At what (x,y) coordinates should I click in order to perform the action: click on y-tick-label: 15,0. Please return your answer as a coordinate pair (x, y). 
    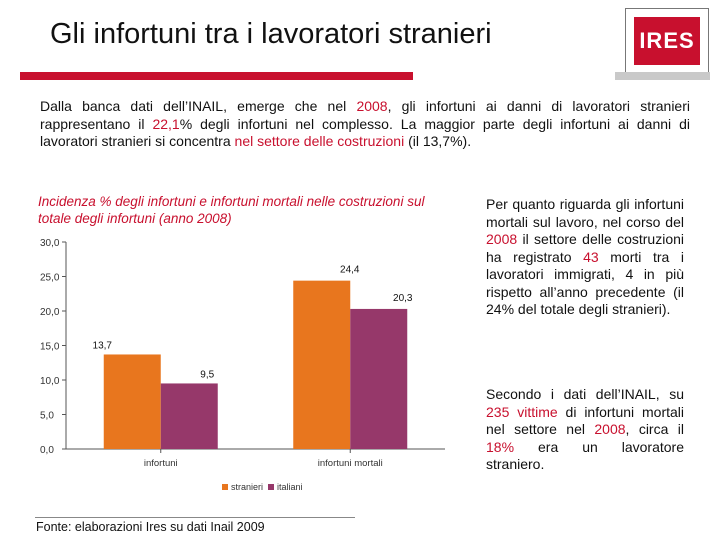
    Looking at the image, I should click on (50, 347).